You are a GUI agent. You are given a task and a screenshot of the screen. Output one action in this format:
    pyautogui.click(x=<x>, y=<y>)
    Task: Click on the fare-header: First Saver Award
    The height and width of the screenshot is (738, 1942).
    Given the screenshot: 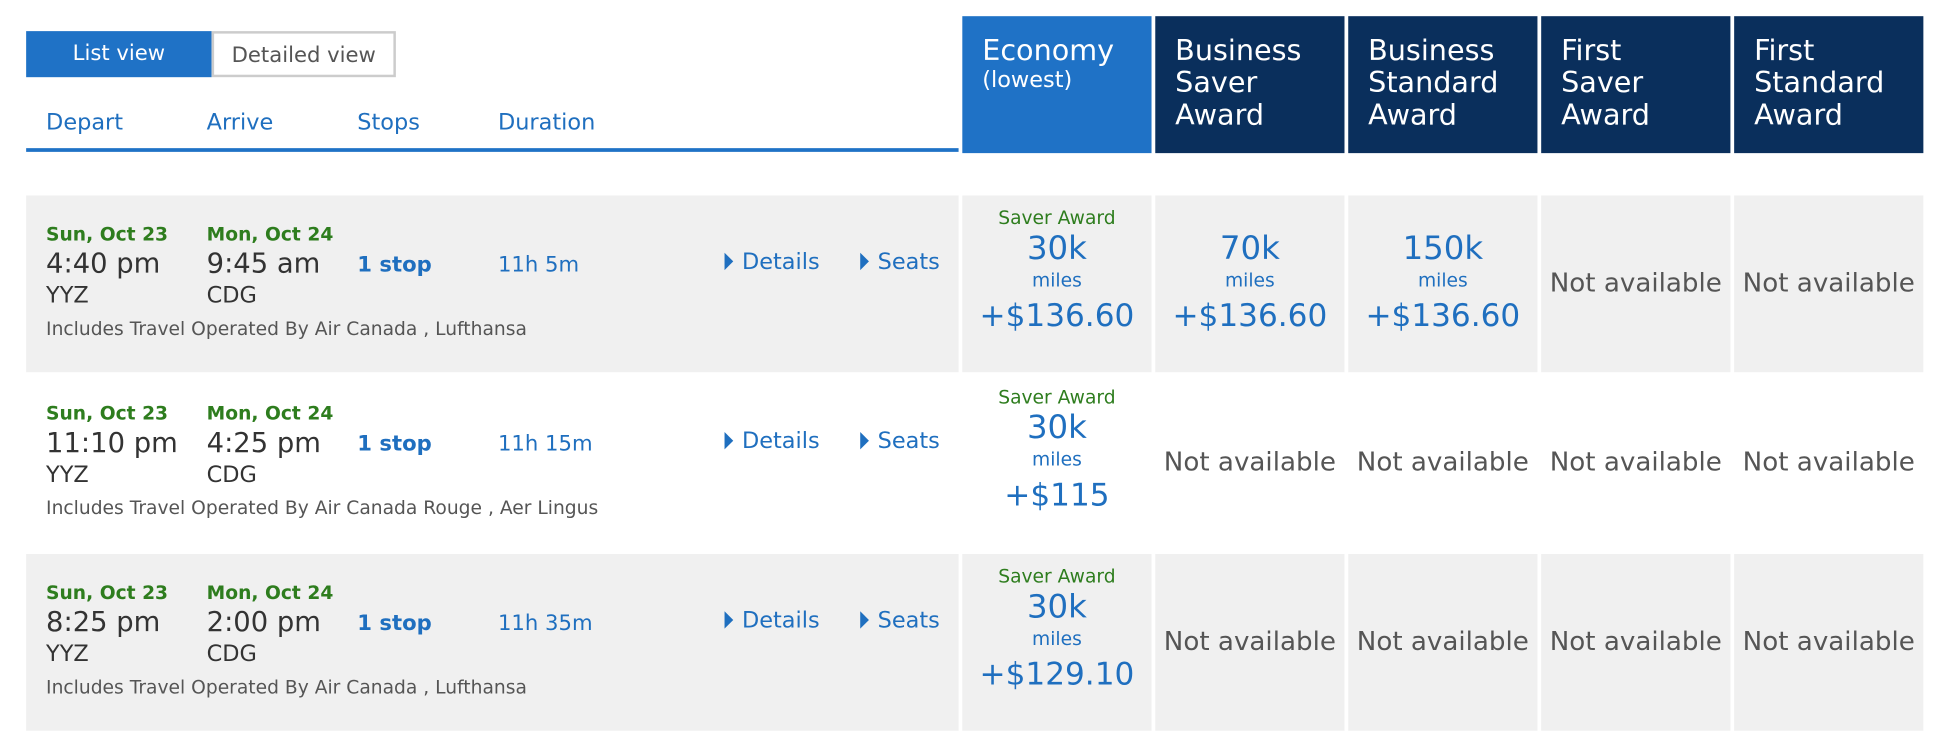 What is the action you would take?
    pyautogui.click(x=1636, y=85)
    